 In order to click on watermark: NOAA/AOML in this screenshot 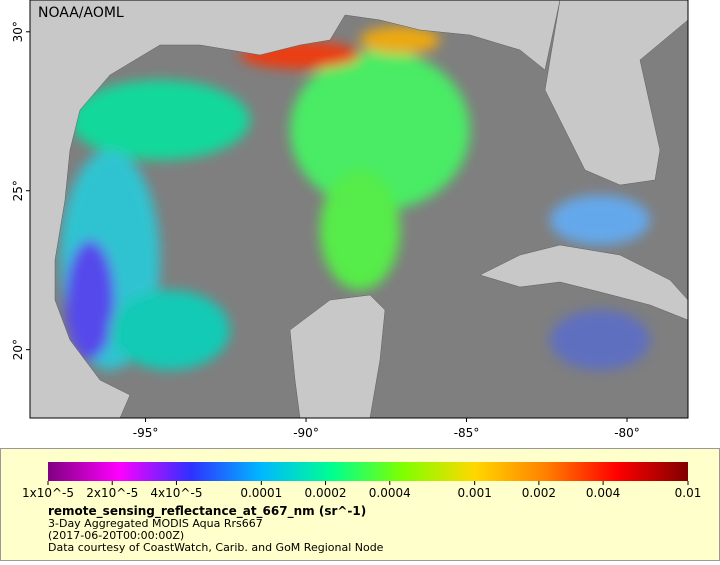, I will do `click(81, 13)`.